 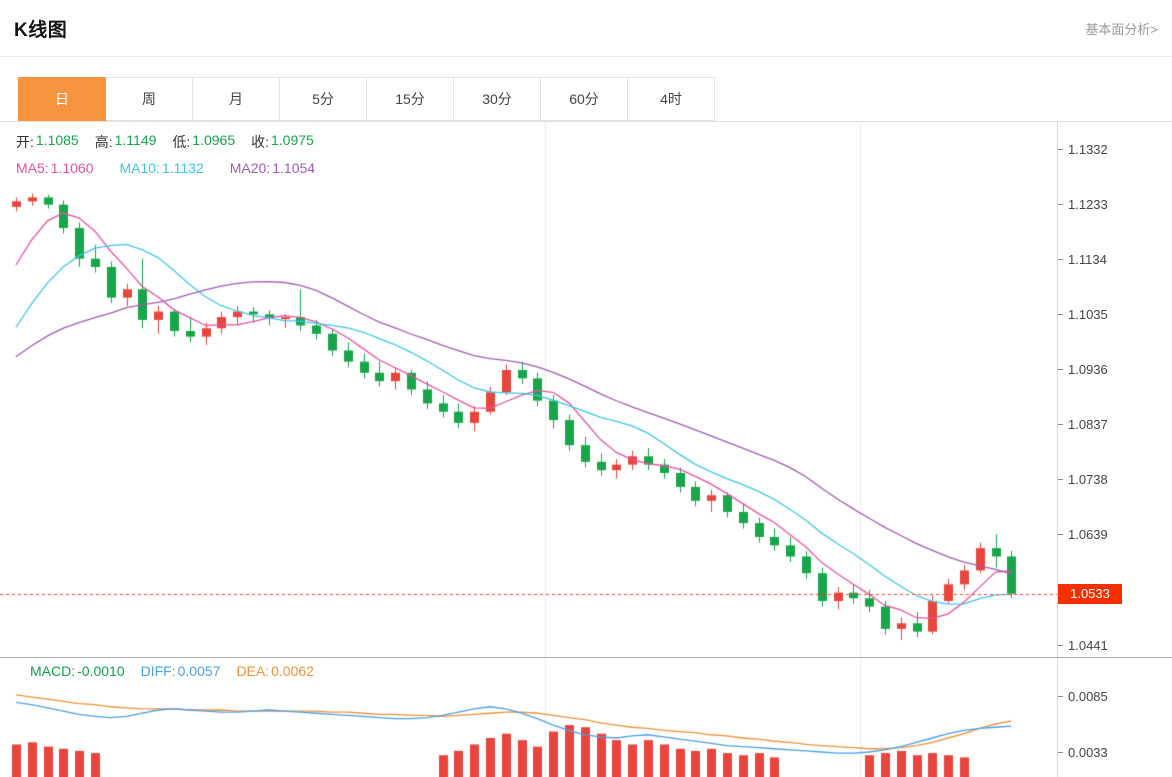 I want to click on tab-15min: 15分, so click(x=410, y=99).